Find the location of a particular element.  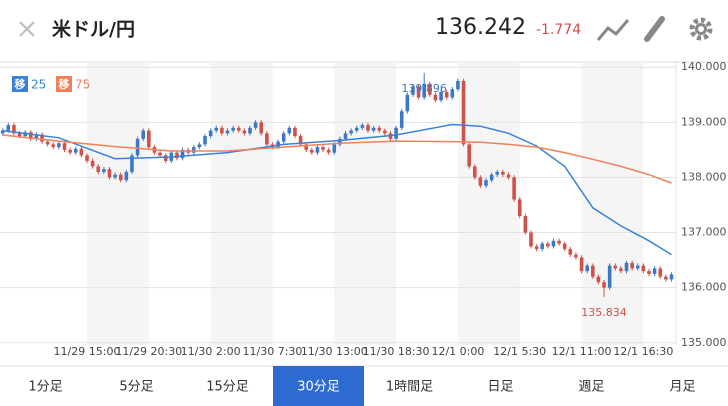

pair-title: 米ドル/円 is located at coordinates (93, 29).